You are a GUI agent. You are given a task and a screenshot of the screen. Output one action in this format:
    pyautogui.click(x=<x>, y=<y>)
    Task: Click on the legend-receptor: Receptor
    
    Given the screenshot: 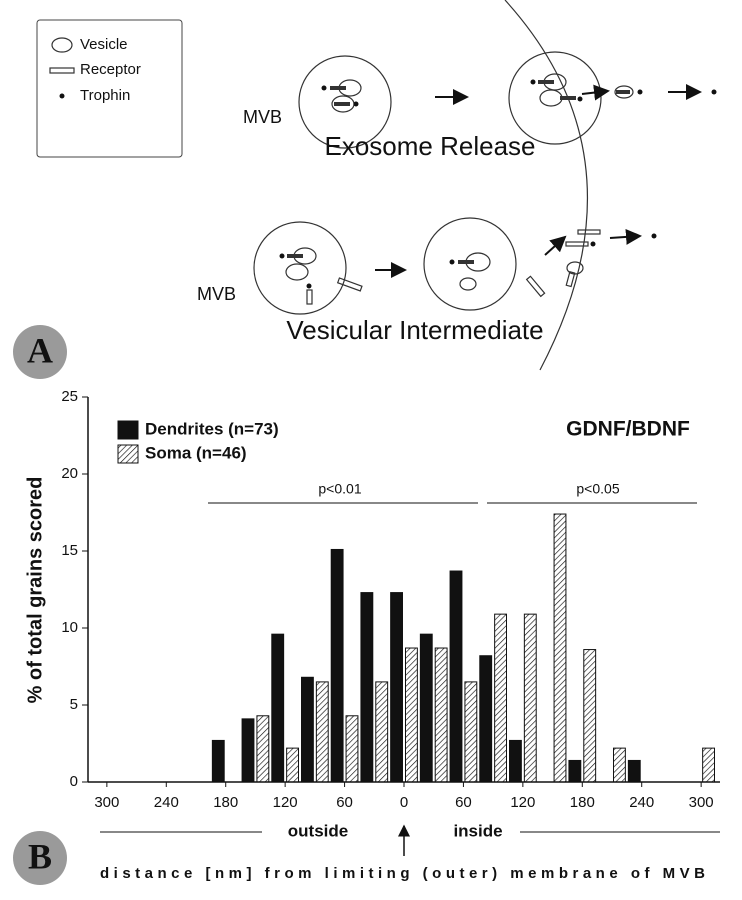 What is the action you would take?
    pyautogui.click(x=110, y=69)
    